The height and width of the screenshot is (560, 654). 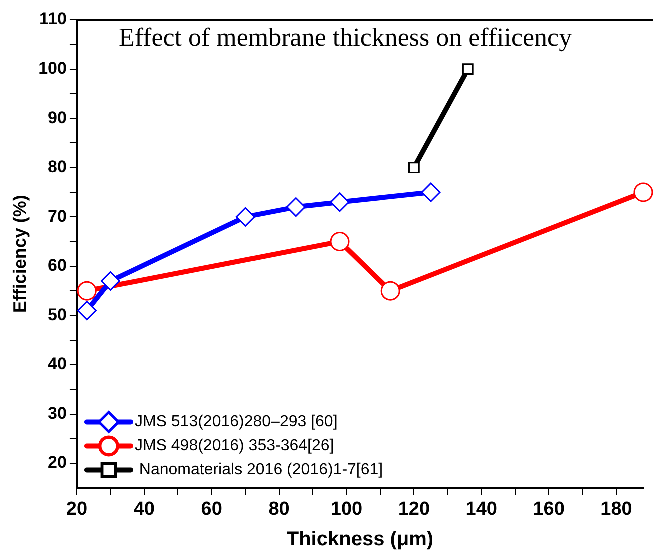 I want to click on y-tick-label: 60, so click(x=57, y=266).